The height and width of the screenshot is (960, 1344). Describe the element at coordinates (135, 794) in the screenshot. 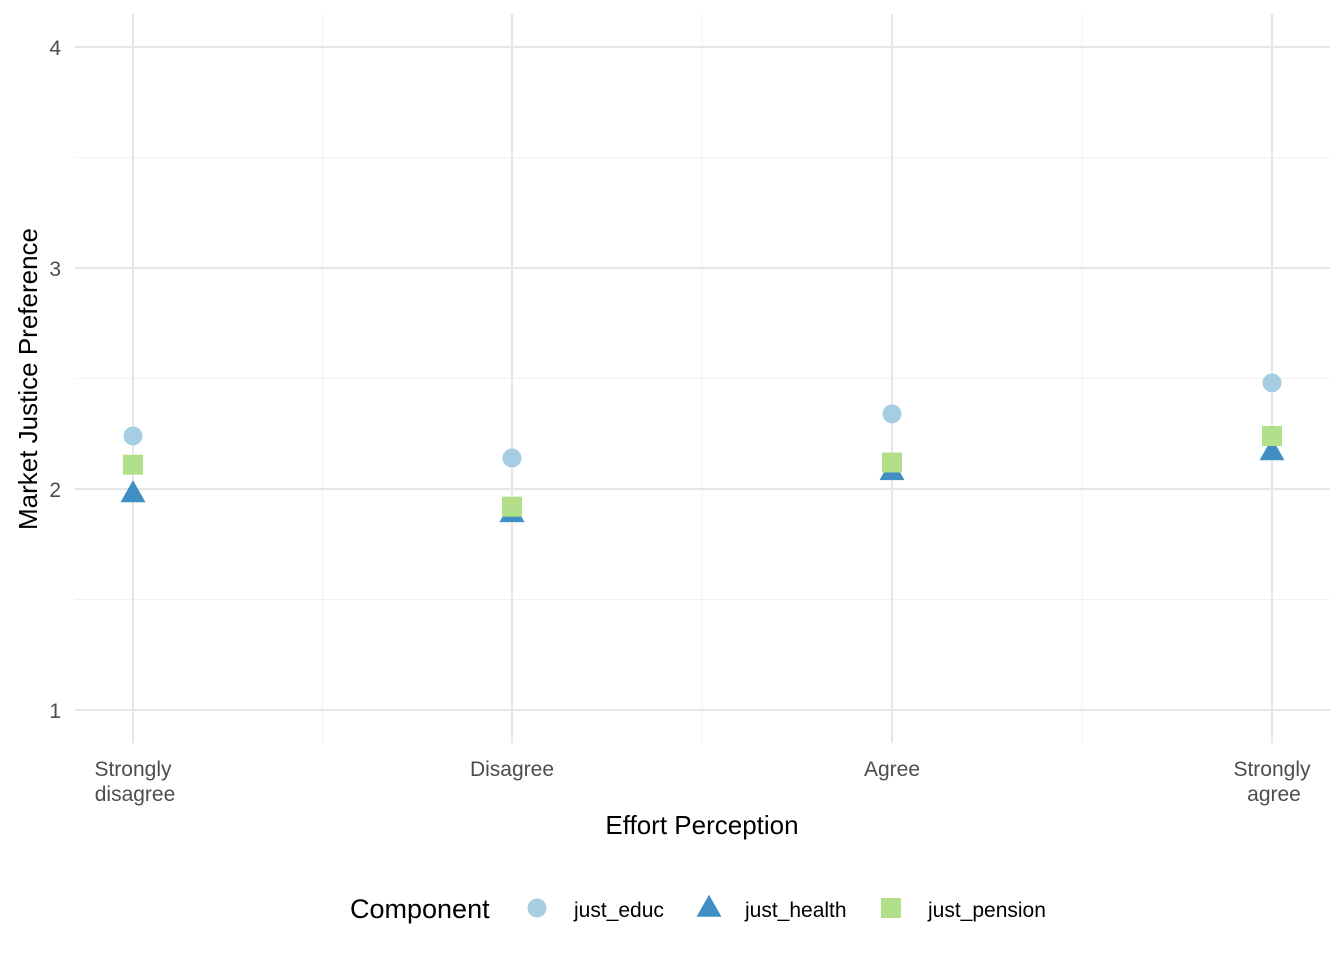

I see `x-tick-label-line: disagree` at that location.